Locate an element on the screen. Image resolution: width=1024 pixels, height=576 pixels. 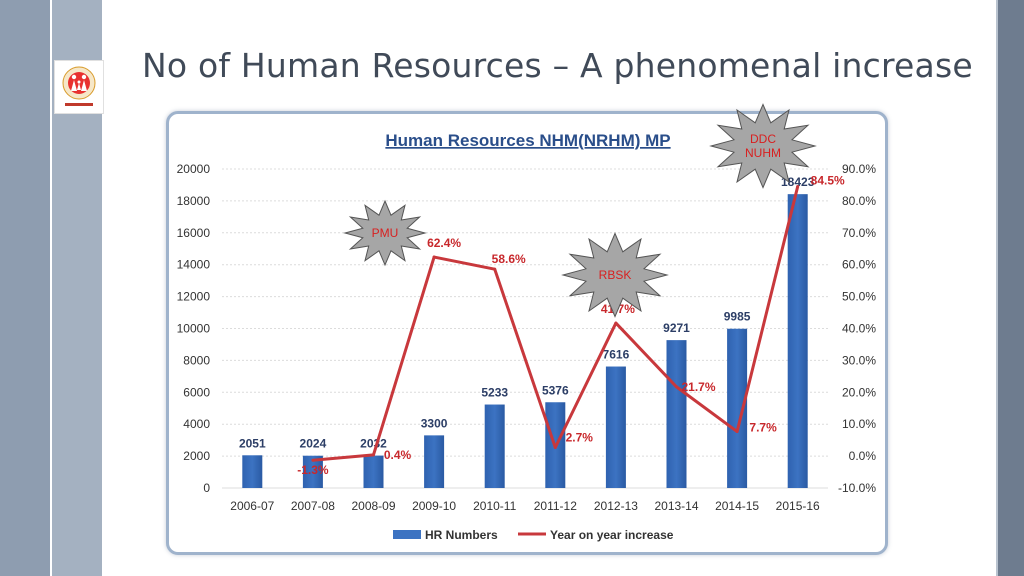
line-label: 84.5% is located at coordinates (828, 181).